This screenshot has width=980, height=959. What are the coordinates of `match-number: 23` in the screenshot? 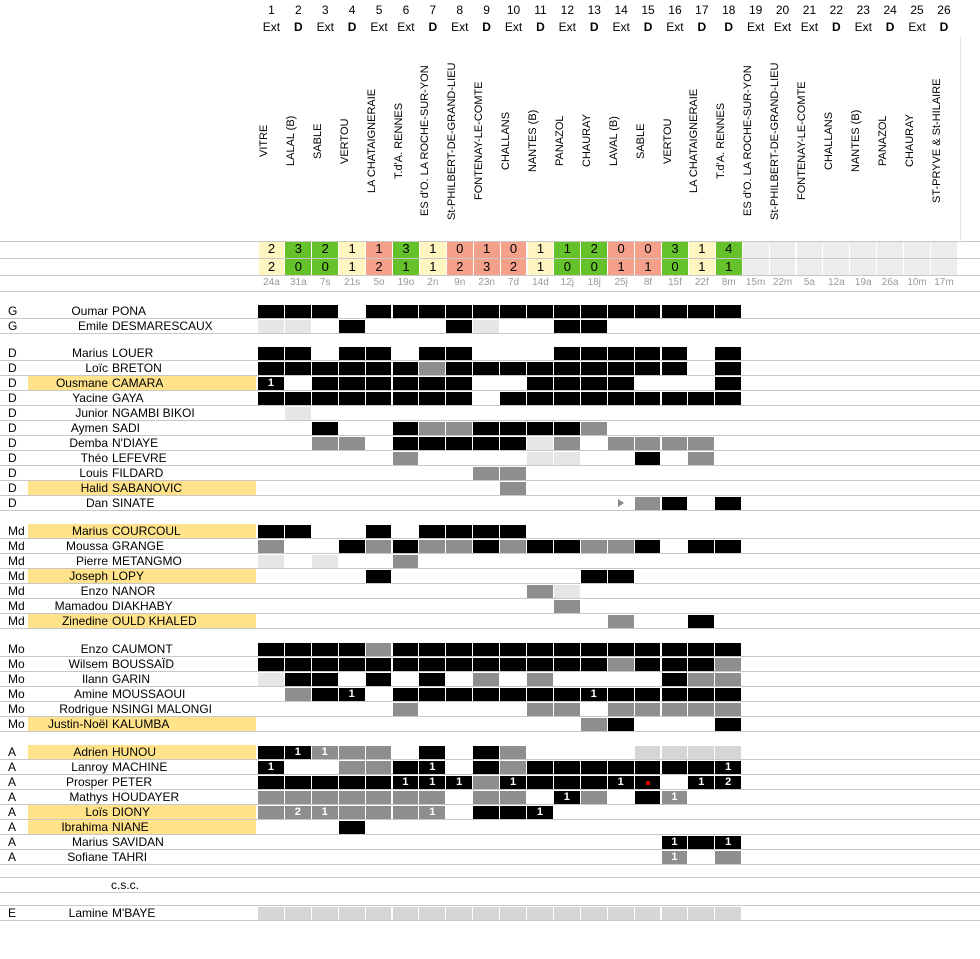 It's located at (863, 10).